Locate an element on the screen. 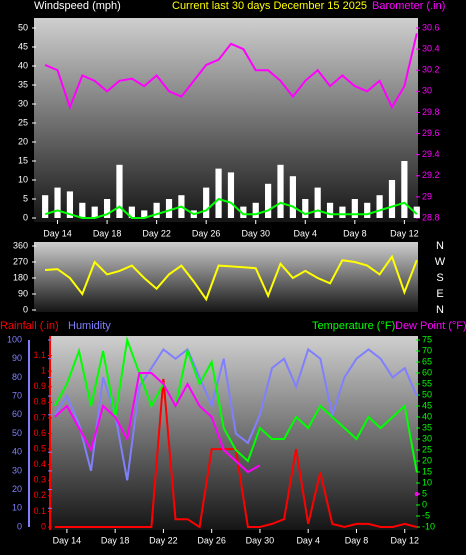 This screenshot has height=555, width=466. y2-tick-label: 25 is located at coordinates (427, 449).